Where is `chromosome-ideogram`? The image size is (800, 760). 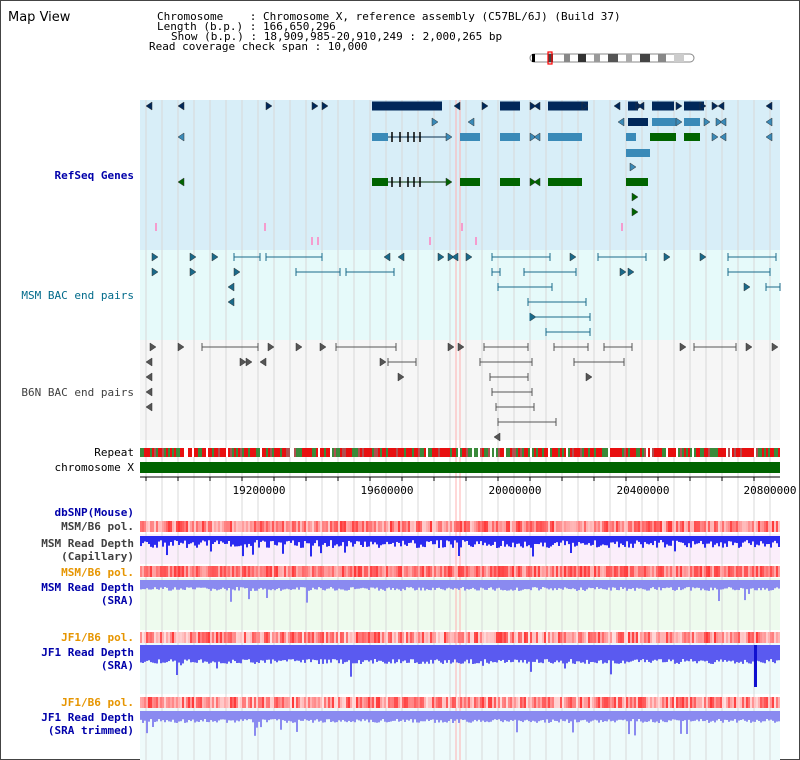
chromosome-ideogram is located at coordinates (613, 58).